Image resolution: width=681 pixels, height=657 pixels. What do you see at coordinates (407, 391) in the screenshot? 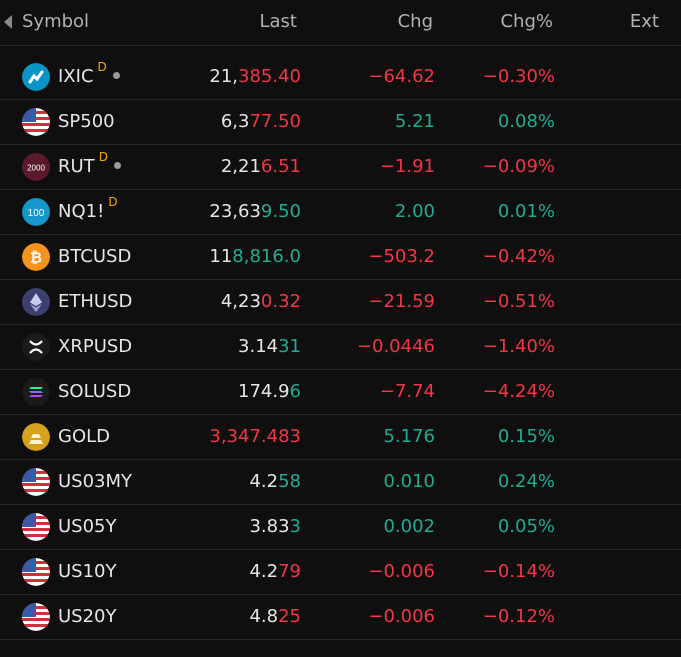
I see `change-value: −7.74` at bounding box center [407, 391].